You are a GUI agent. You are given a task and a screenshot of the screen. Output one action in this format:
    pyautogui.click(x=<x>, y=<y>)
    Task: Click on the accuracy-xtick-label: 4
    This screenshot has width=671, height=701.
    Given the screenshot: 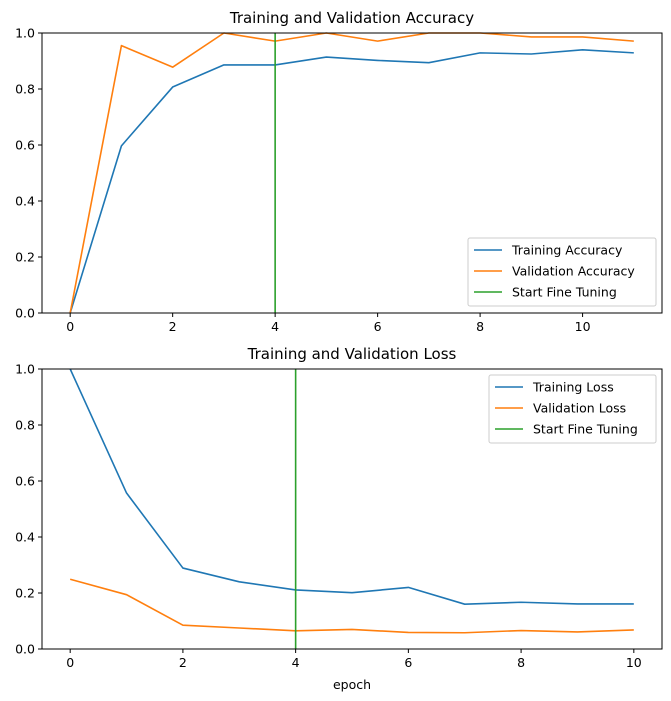 What is the action you would take?
    pyautogui.click(x=275, y=326)
    